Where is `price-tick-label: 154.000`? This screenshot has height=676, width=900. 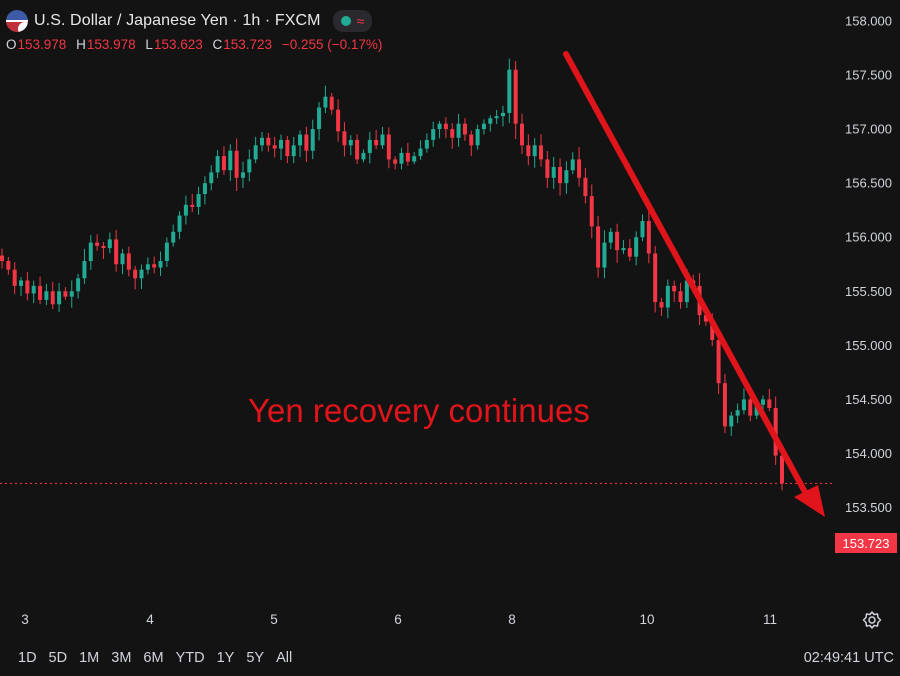 price-tick-label: 154.000 is located at coordinates (868, 453).